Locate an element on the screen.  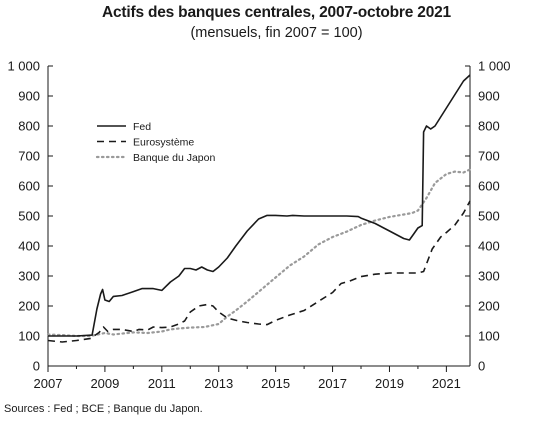
chart-source: Sources : Fed ; BCE ; Banque du Japon. is located at coordinates (103, 409).